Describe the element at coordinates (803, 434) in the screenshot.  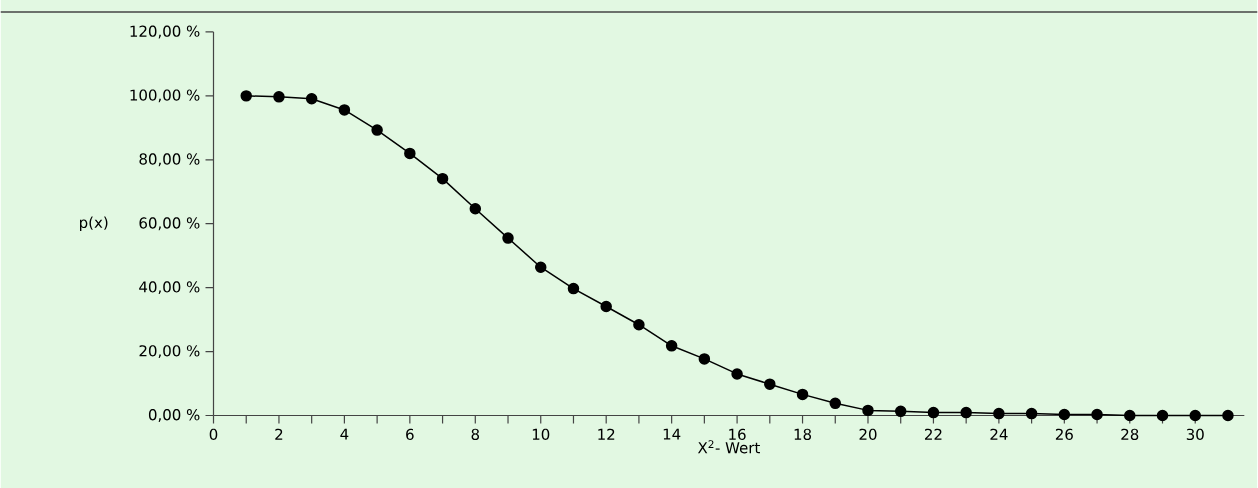
I see `x-tick-label: 18` at that location.